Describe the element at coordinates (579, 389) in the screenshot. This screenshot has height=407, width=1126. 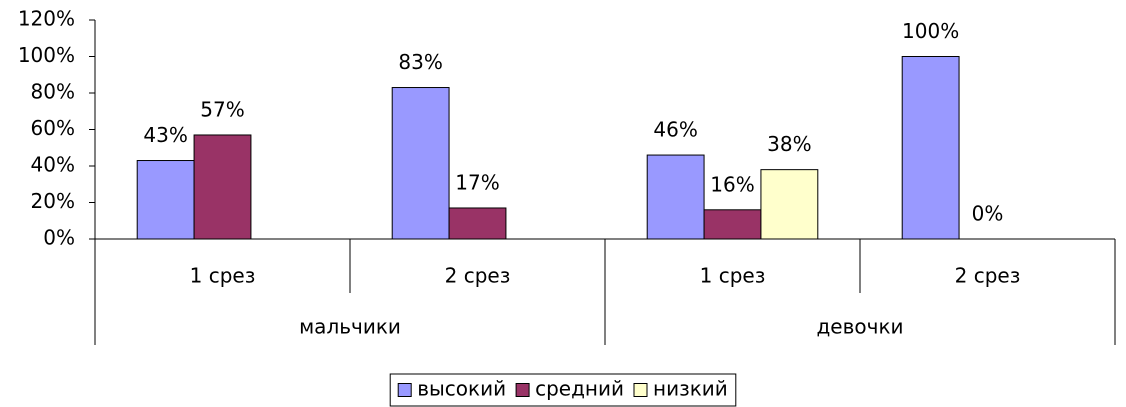
I see `legend-label: средний` at that location.